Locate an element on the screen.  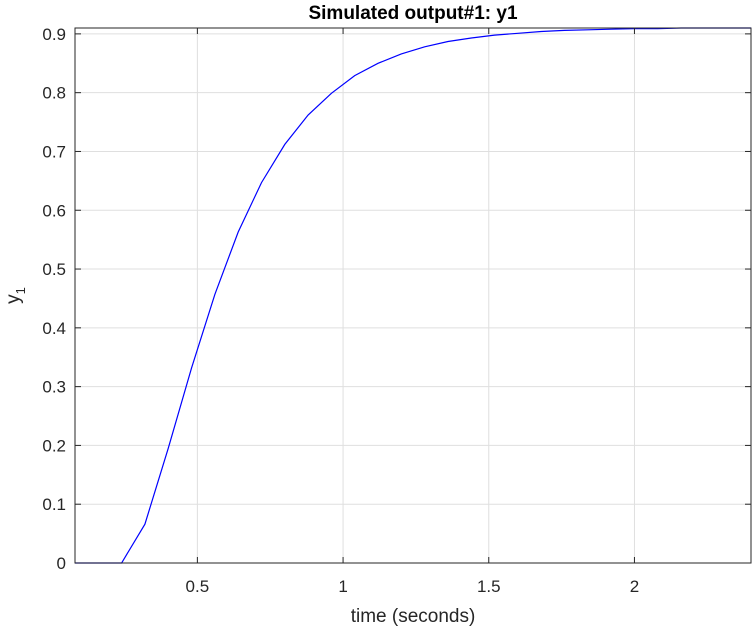
y-axis-label-main: y is located at coordinates (13, 299).